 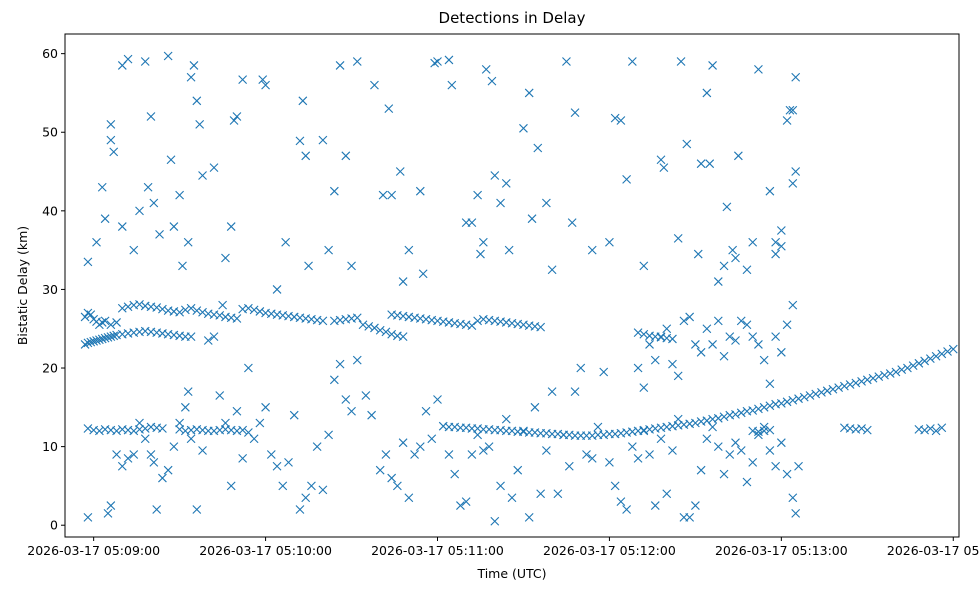 What do you see at coordinates (50, 132) in the screenshot?
I see `y-tick-label: 50` at bounding box center [50, 132].